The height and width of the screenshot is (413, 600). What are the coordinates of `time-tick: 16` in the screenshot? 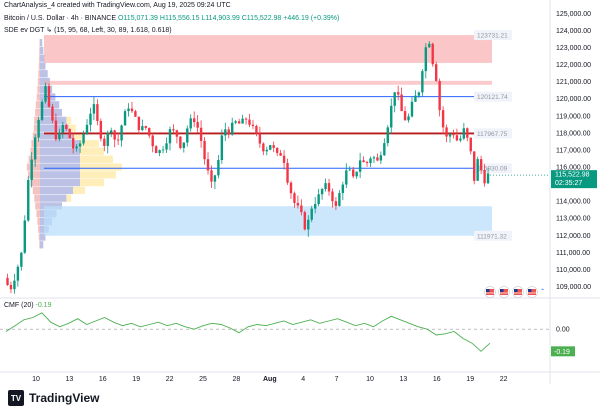 It's located at (437, 379).